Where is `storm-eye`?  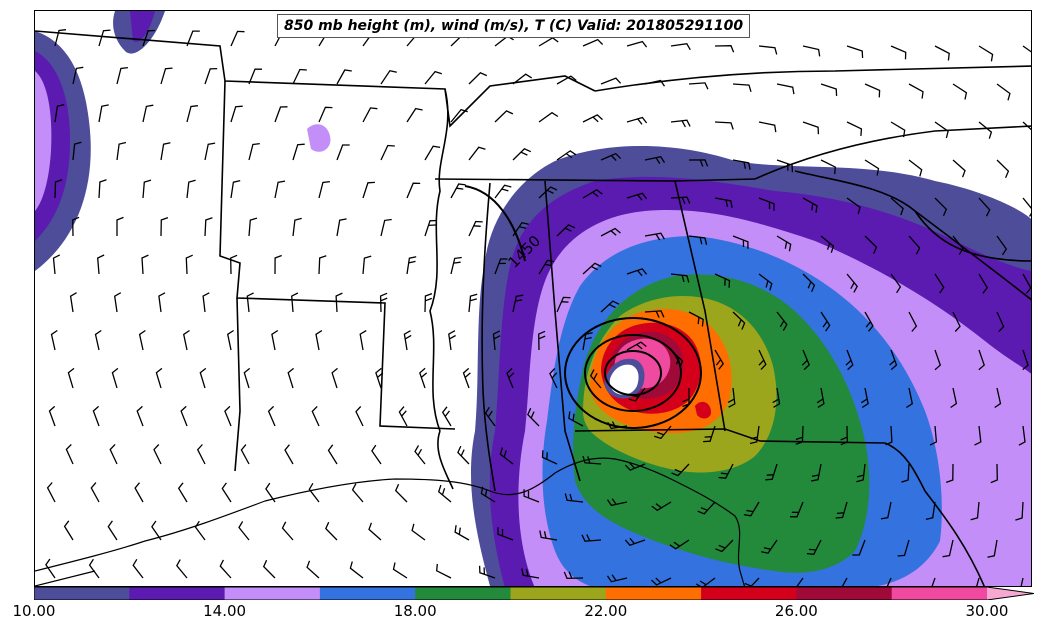
storm-eye is located at coordinates (624, 379).